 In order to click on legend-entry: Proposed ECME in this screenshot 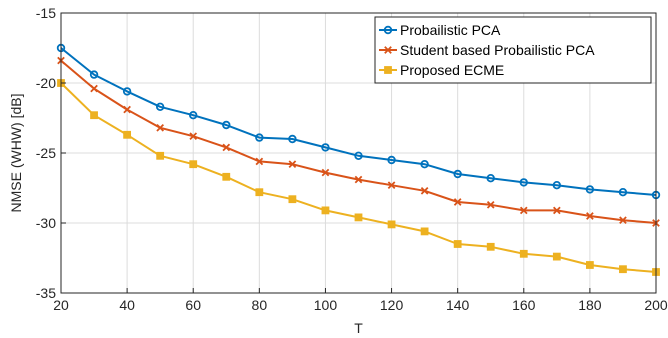, I will do `click(441, 70)`.